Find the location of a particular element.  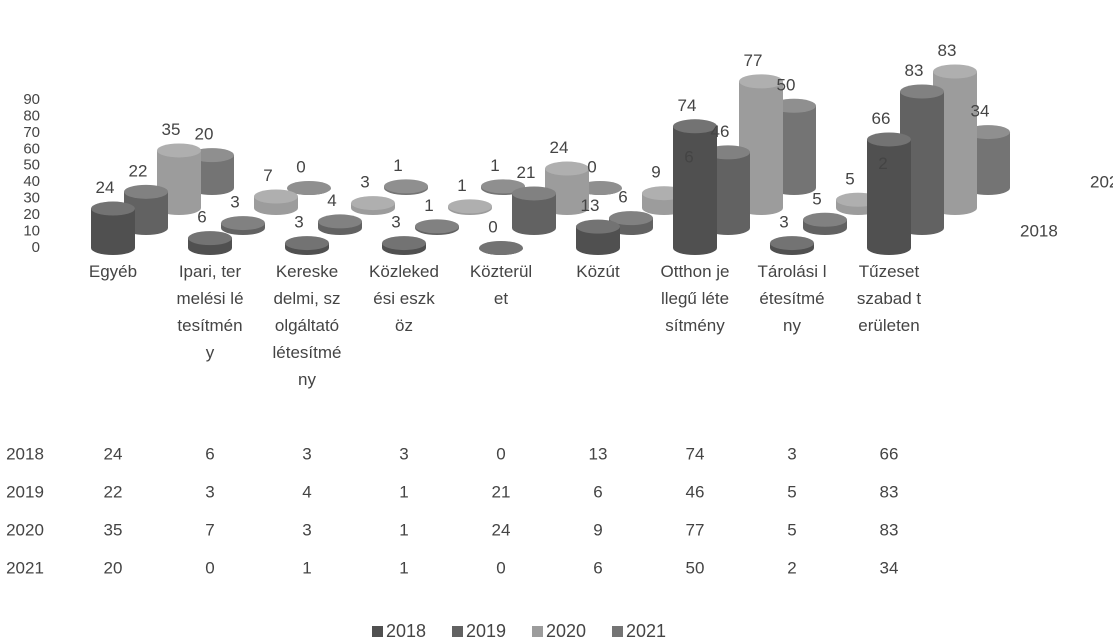

category-label: Tűzeset szabad területen is located at coordinates (889, 298).